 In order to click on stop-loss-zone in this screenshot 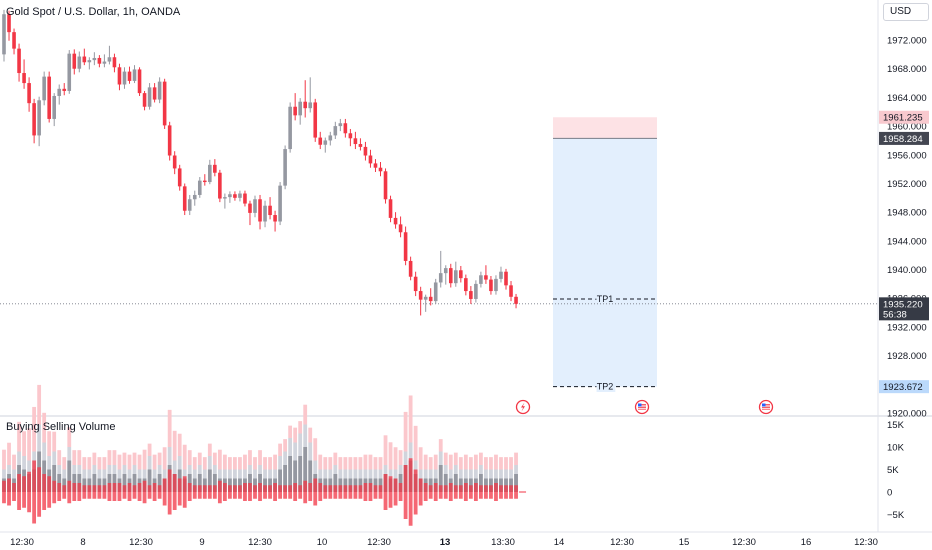, I will do `click(605, 128)`.